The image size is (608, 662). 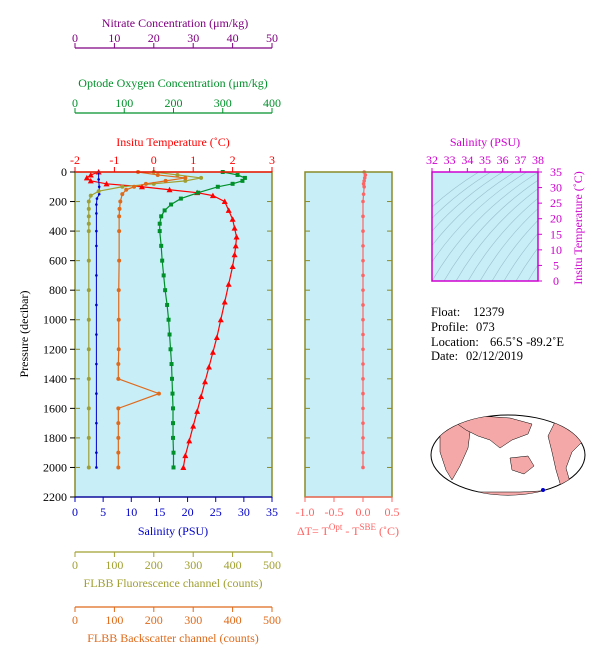 I want to click on backscatter-line, so click(x=151, y=319).